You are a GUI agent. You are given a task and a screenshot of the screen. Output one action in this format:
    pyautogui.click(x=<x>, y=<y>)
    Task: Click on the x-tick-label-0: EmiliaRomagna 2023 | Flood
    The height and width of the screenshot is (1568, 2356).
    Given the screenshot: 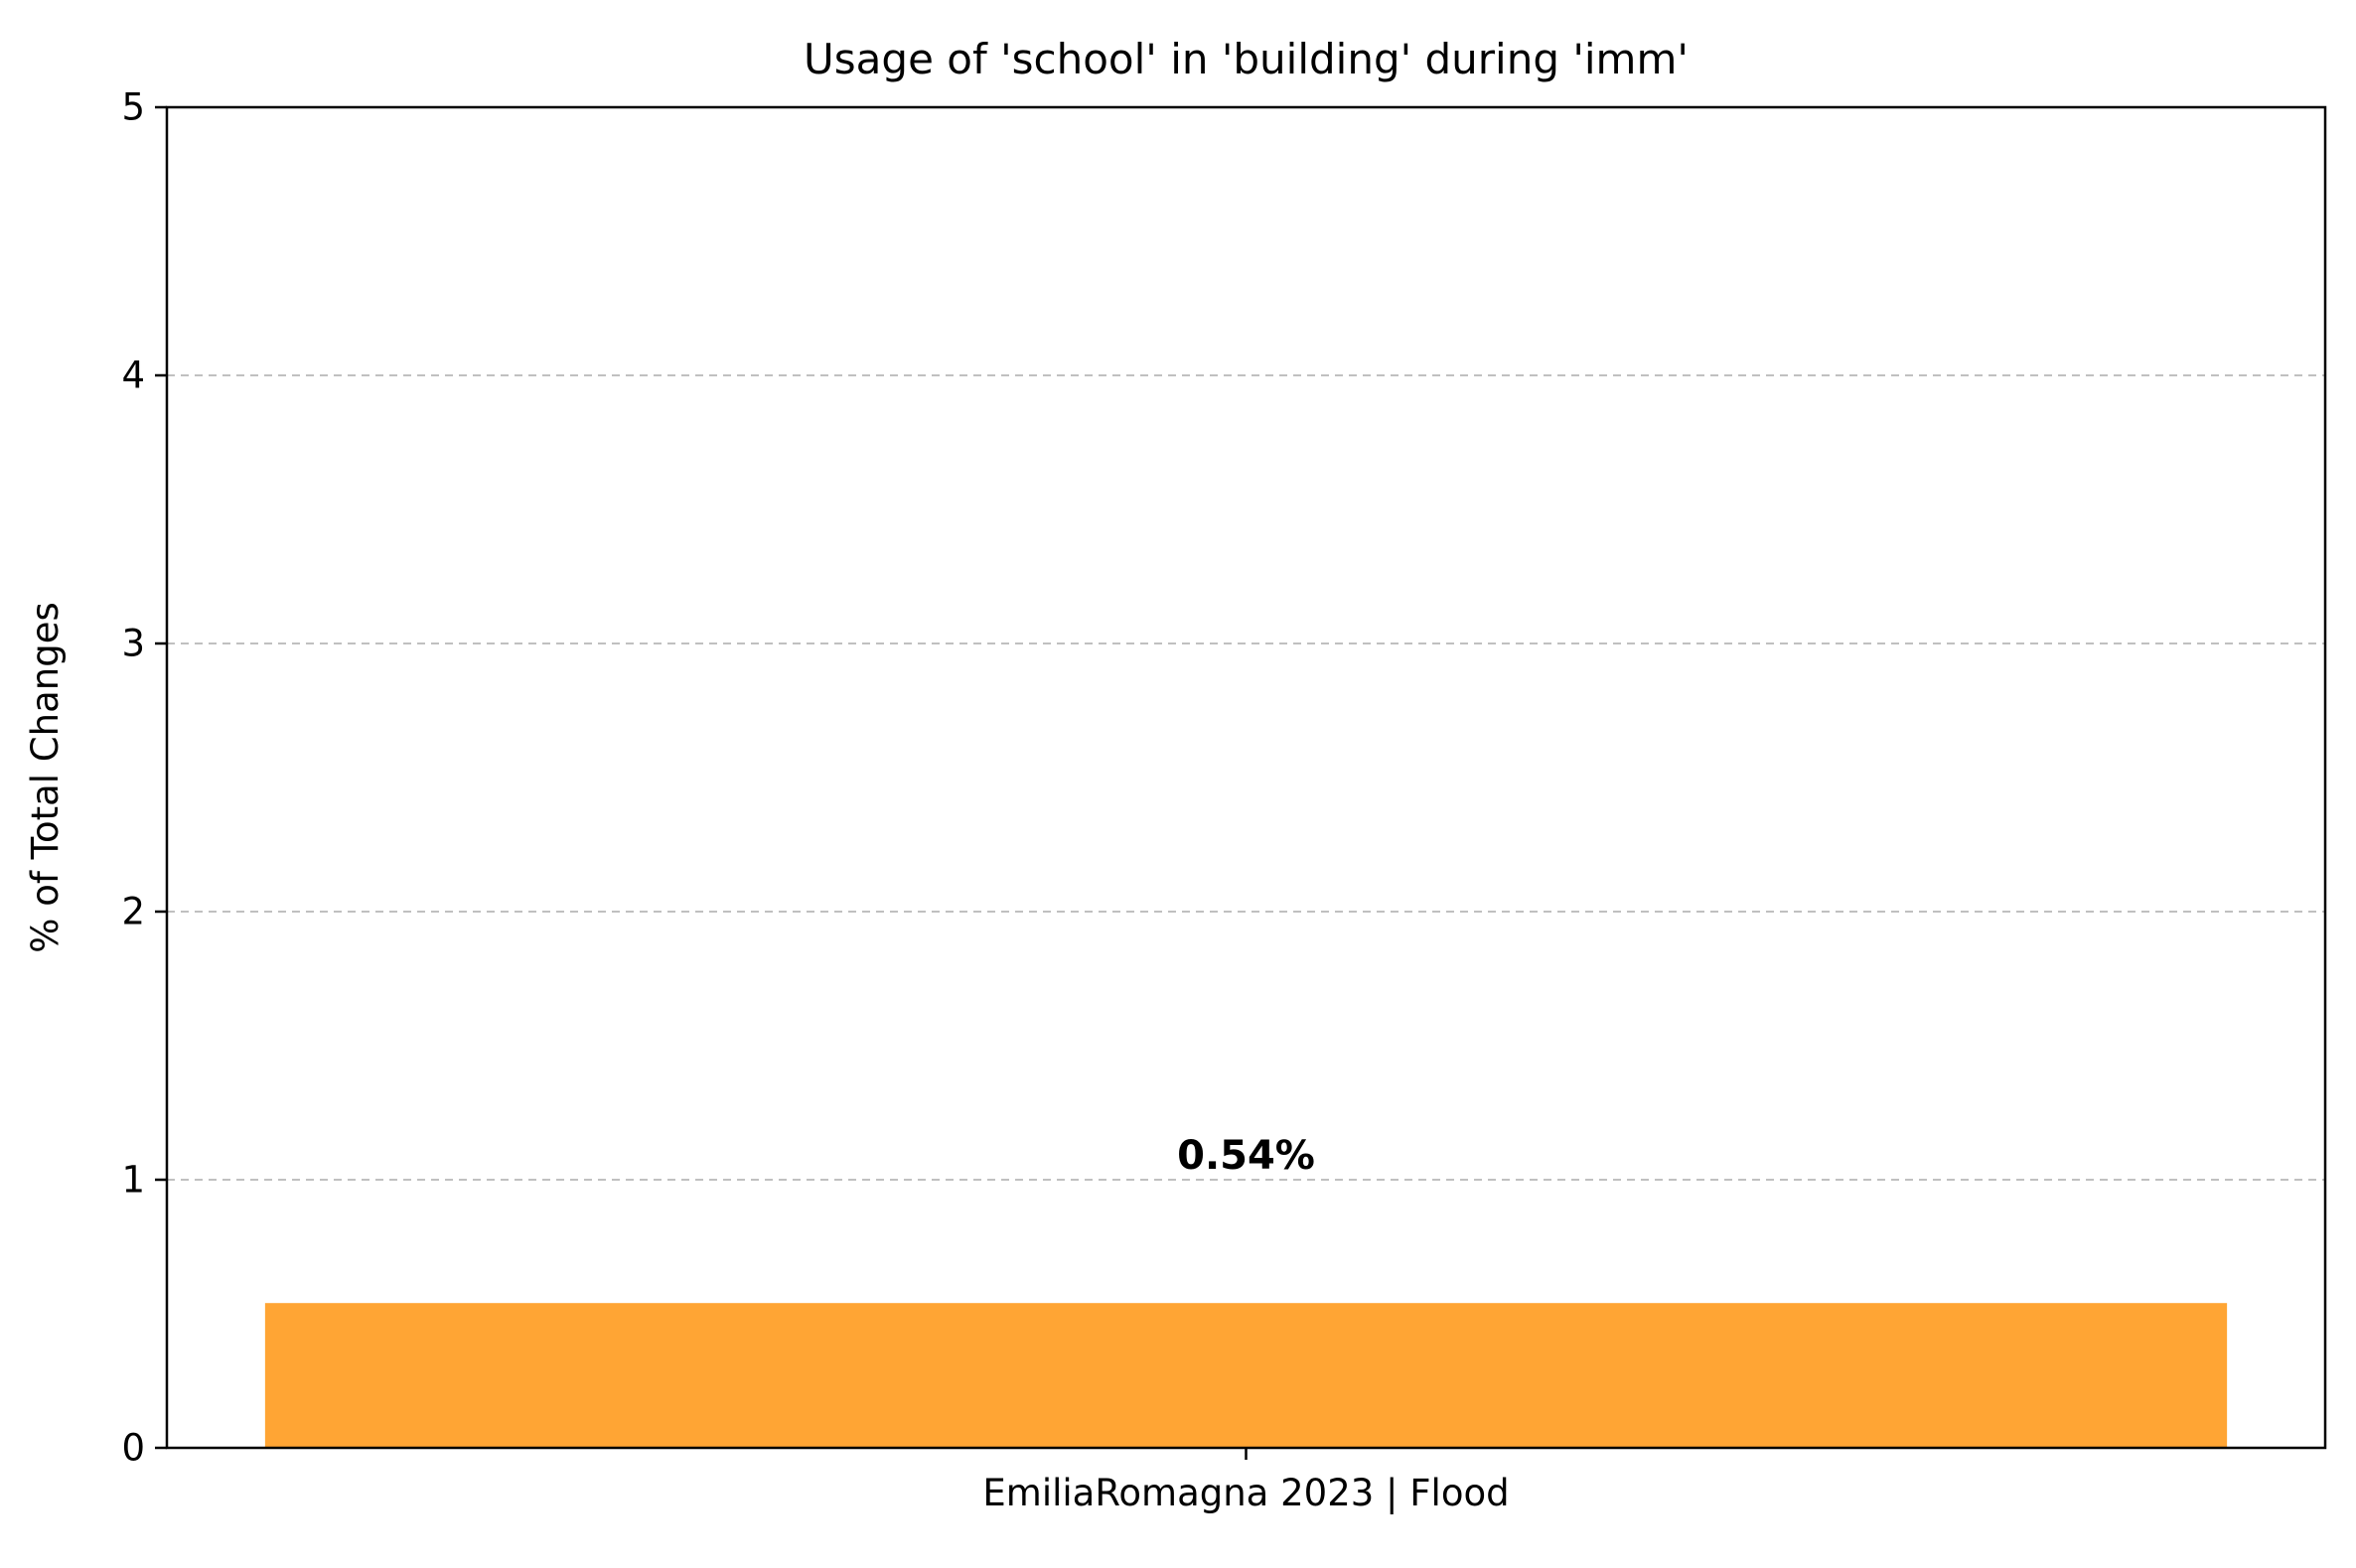 What is the action you would take?
    pyautogui.click(x=1245, y=1493)
    